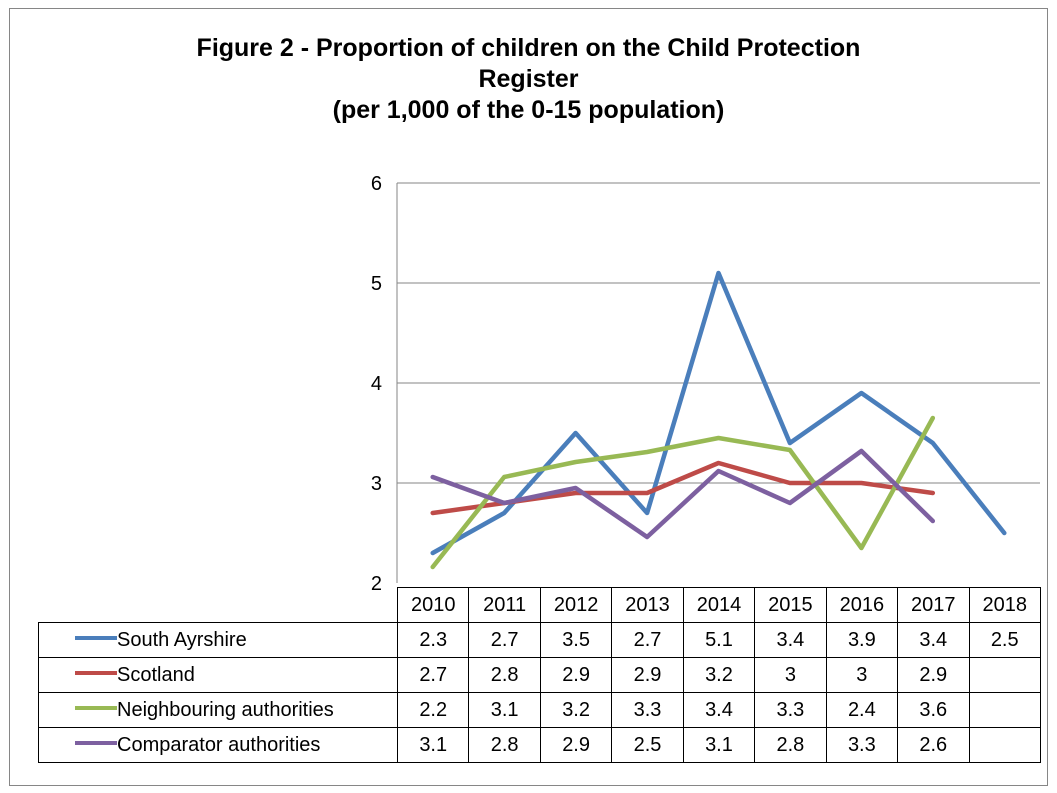 The image size is (1057, 793). I want to click on data-label: 3.9, so click(862, 640).